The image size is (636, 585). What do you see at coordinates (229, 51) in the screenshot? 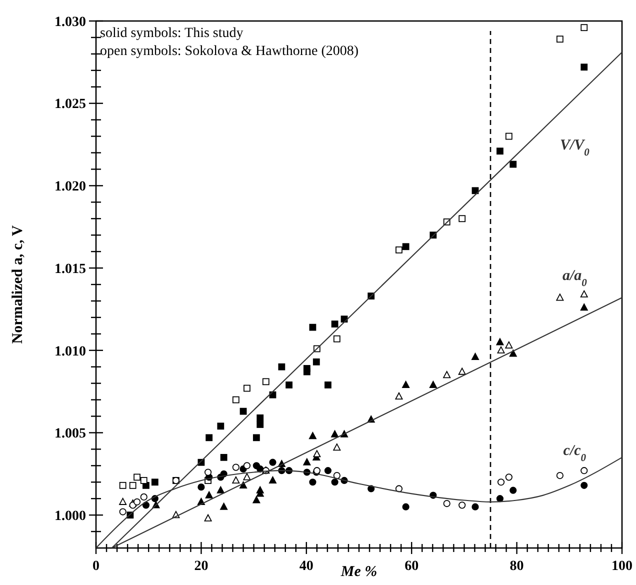
I see `annotation: open symbols: Sokolova & Hawthorne (2008)` at bounding box center [229, 51].